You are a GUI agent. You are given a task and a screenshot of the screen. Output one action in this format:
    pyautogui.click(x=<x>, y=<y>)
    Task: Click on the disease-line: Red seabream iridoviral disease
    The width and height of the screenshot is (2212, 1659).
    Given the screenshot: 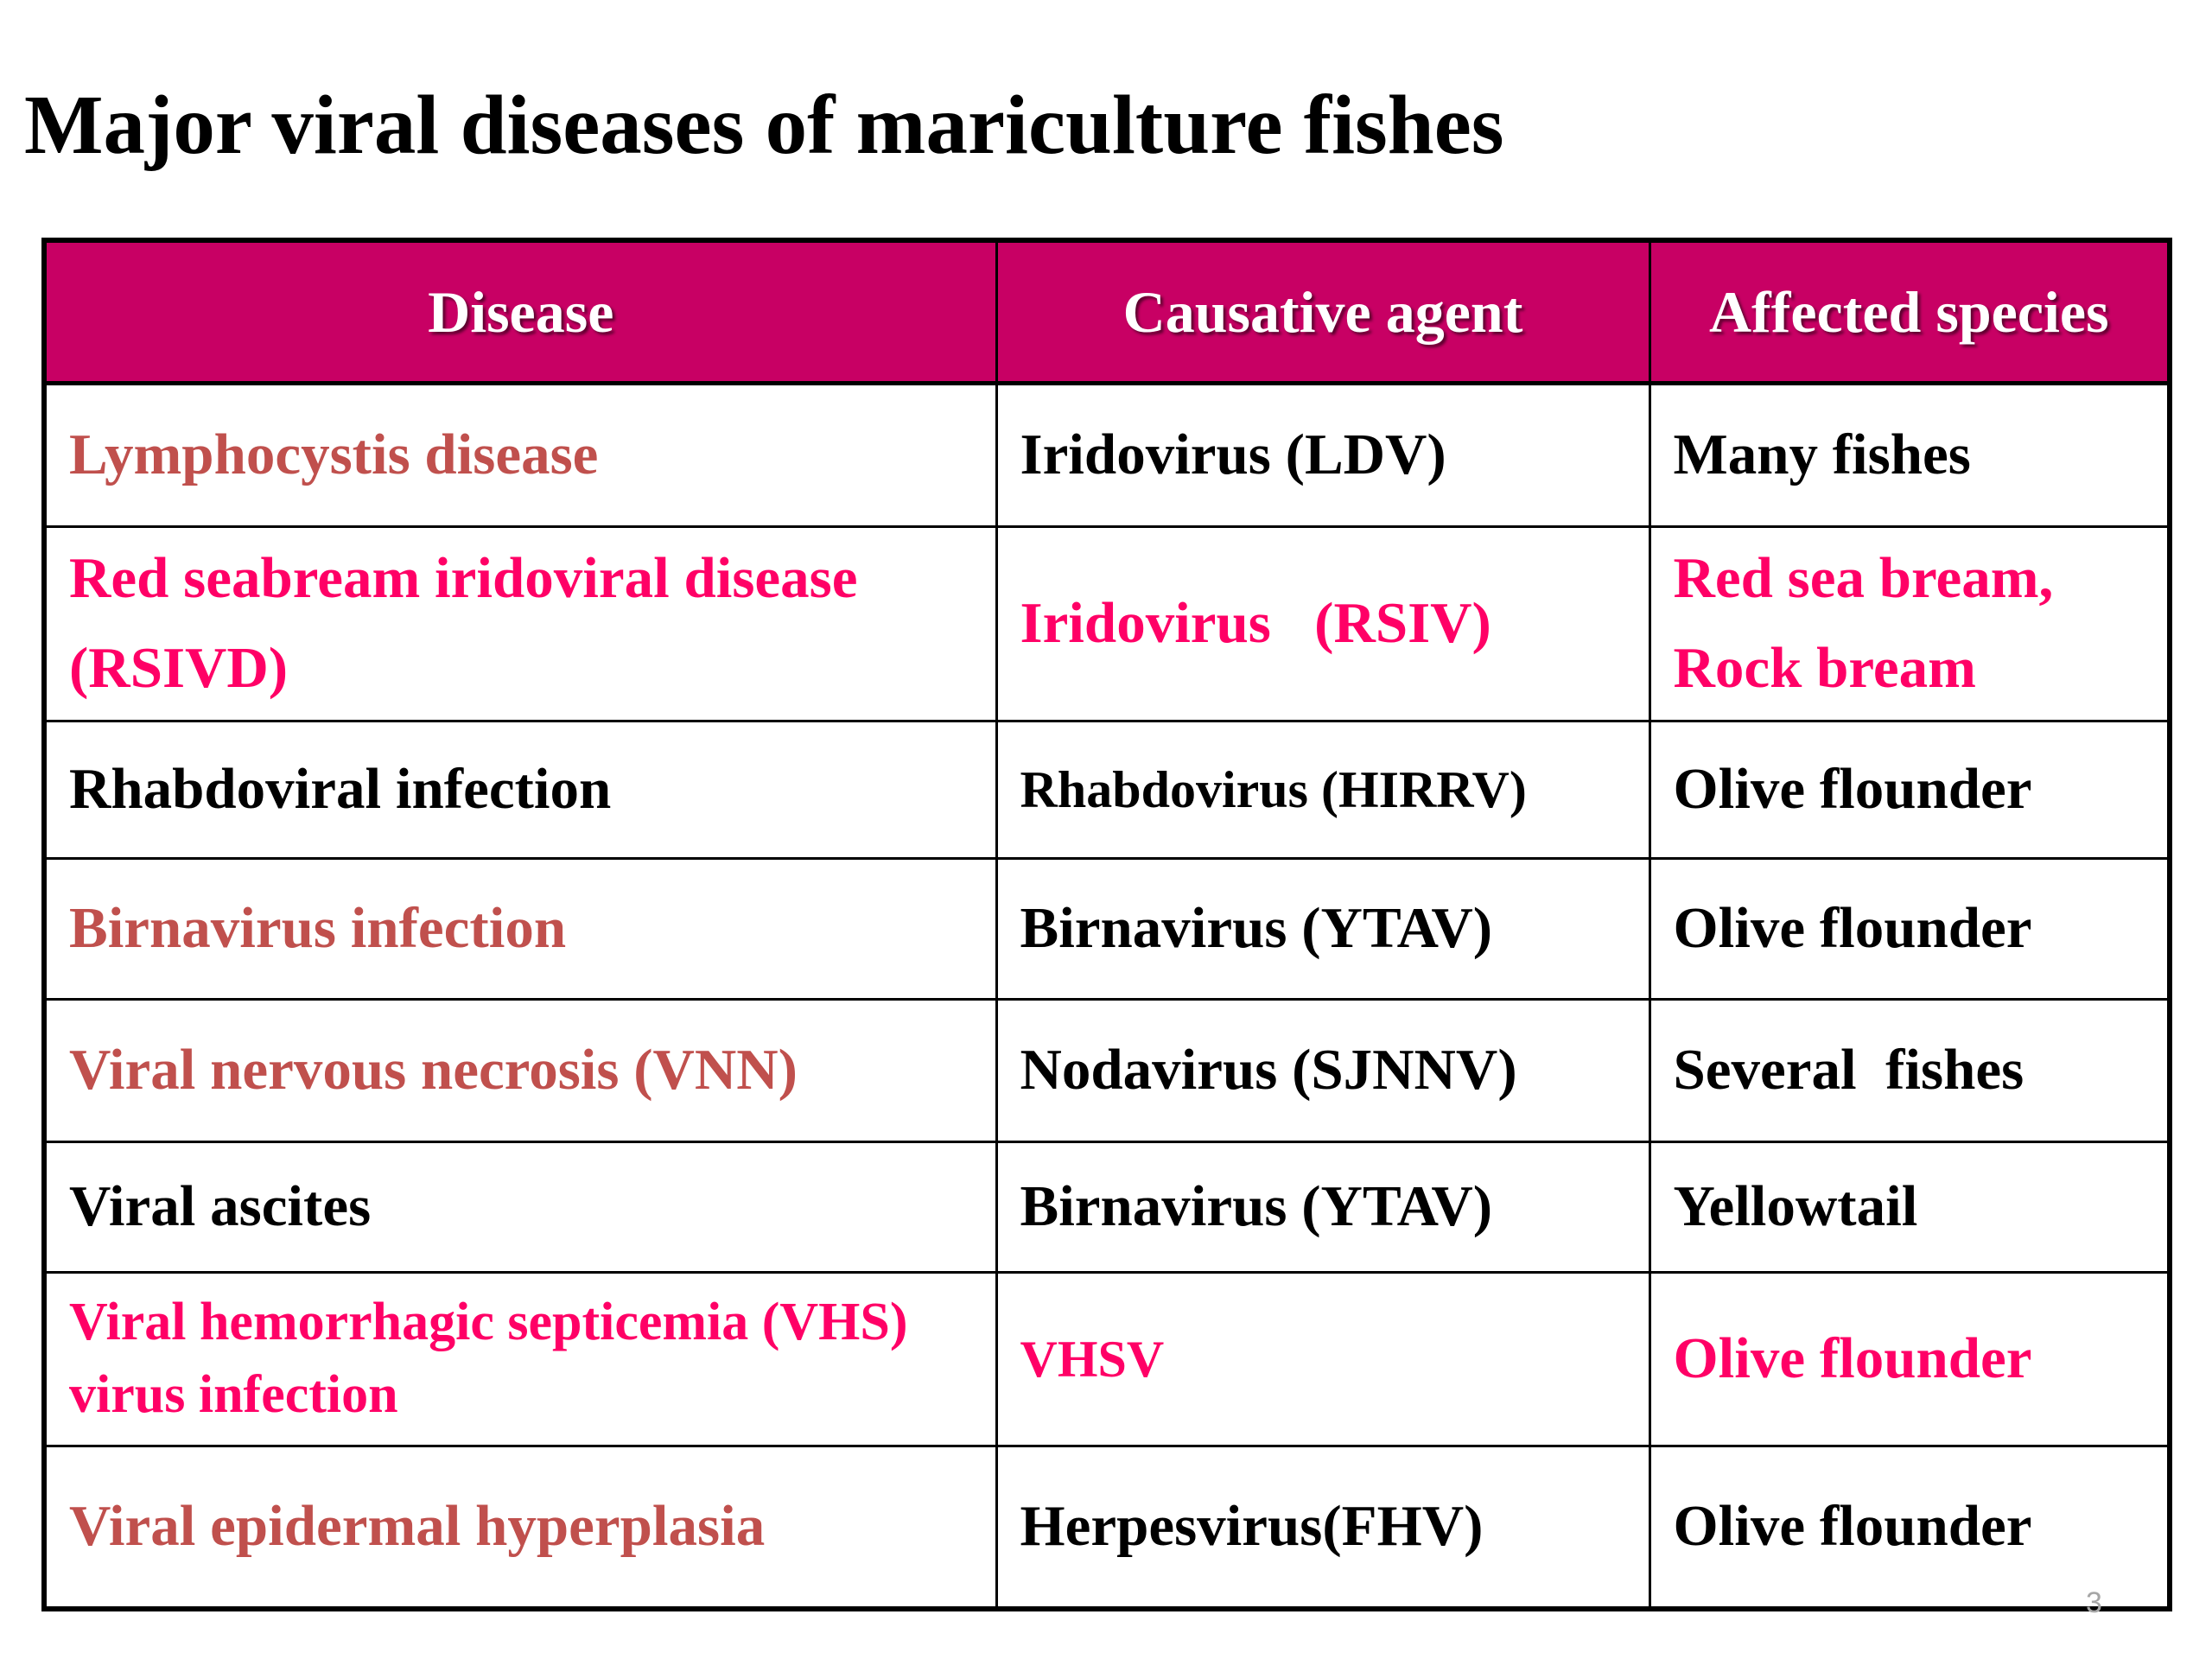 What is the action you would take?
    pyautogui.click(x=463, y=578)
    